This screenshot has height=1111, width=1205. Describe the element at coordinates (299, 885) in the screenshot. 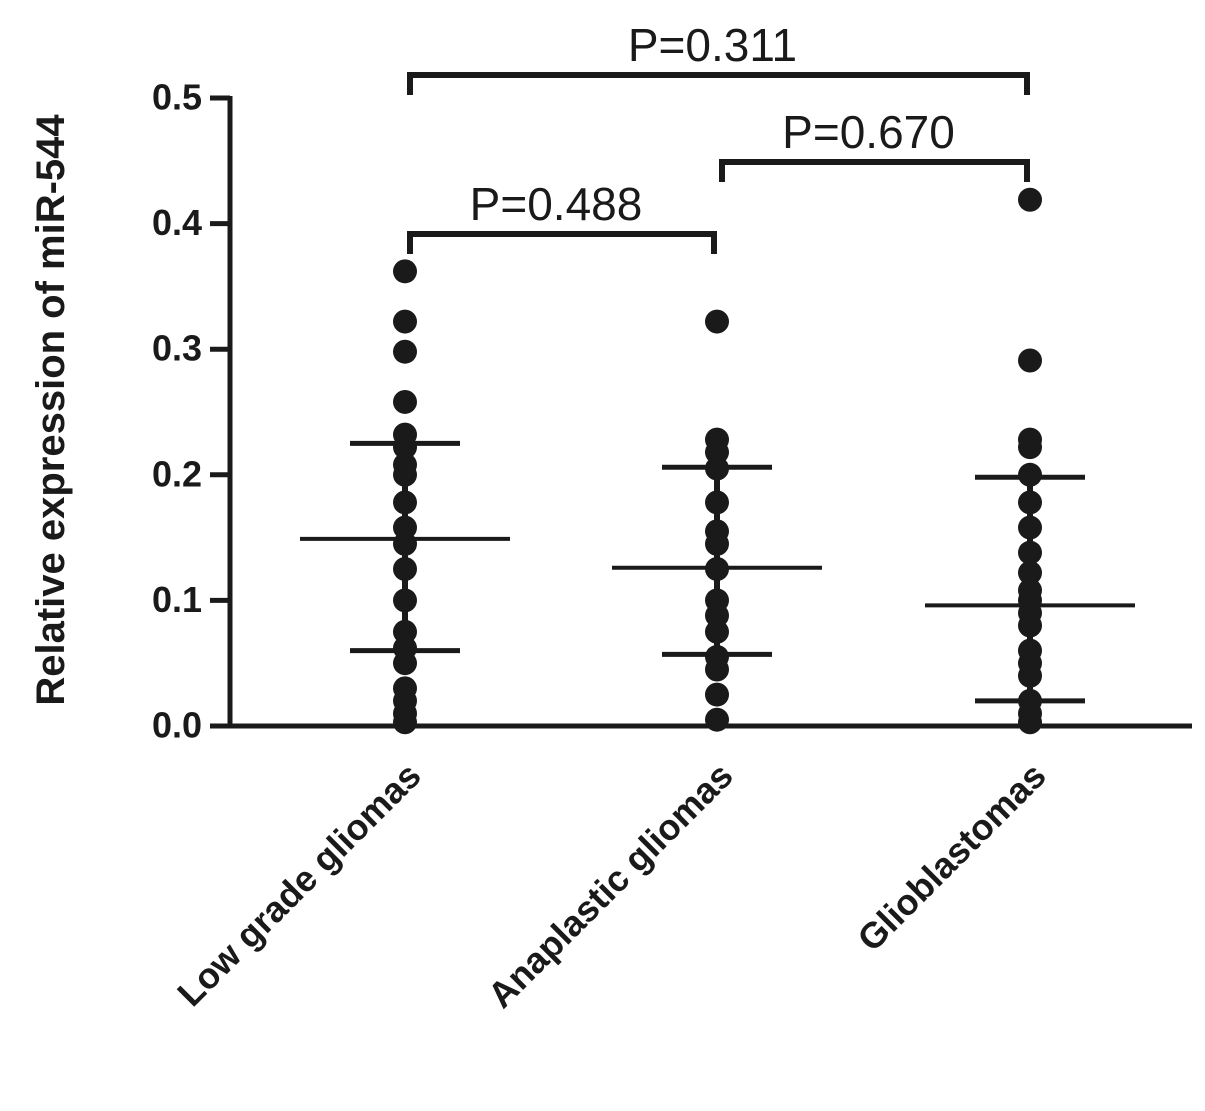

I see `x-tick-label: Low grade gliomas` at that location.